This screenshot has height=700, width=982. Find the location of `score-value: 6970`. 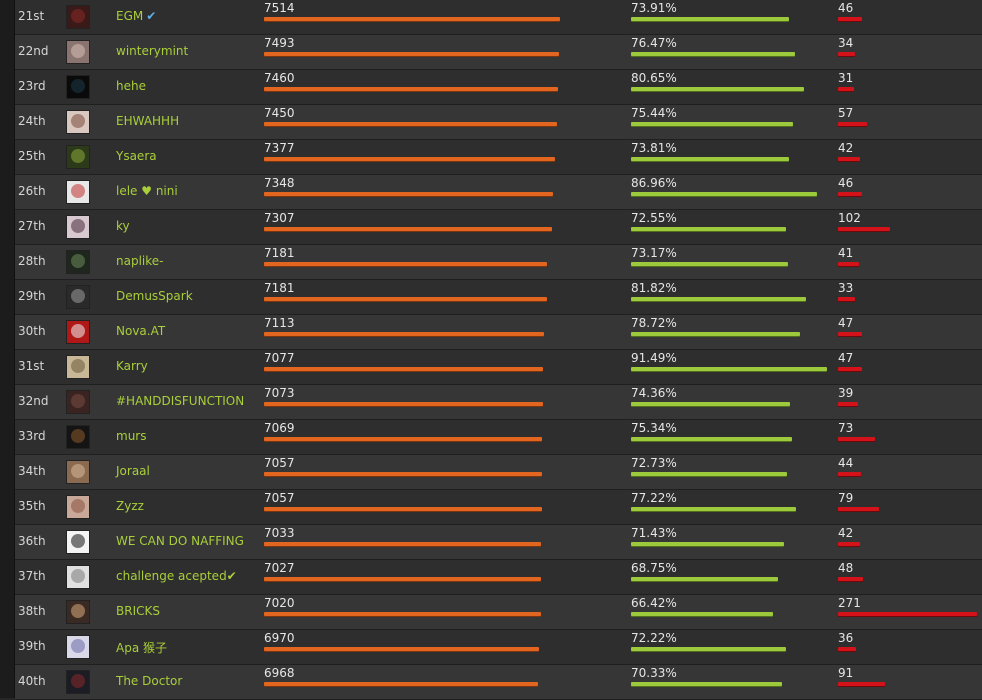

score-value: 6970 is located at coordinates (279, 638).